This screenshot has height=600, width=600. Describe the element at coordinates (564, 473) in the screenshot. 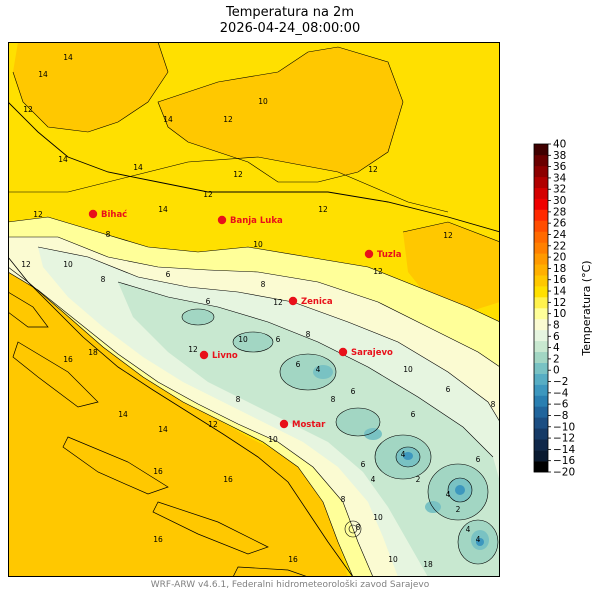

I see `colorbar-tick-label: −20` at that location.